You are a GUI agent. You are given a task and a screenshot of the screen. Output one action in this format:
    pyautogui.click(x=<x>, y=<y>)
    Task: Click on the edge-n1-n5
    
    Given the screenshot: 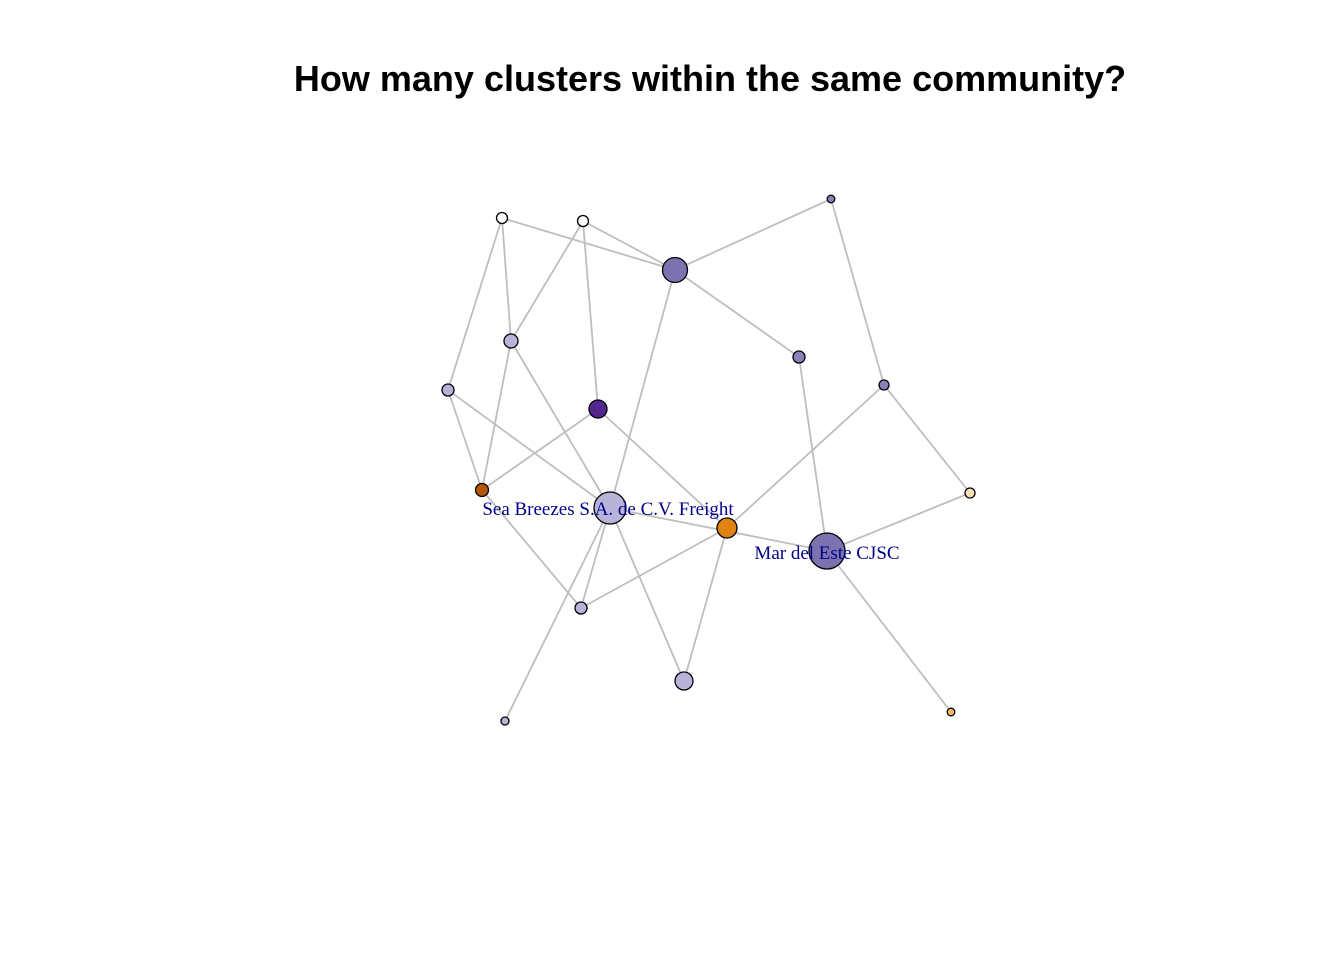 What is the action you would take?
    pyautogui.click(x=506, y=279)
    